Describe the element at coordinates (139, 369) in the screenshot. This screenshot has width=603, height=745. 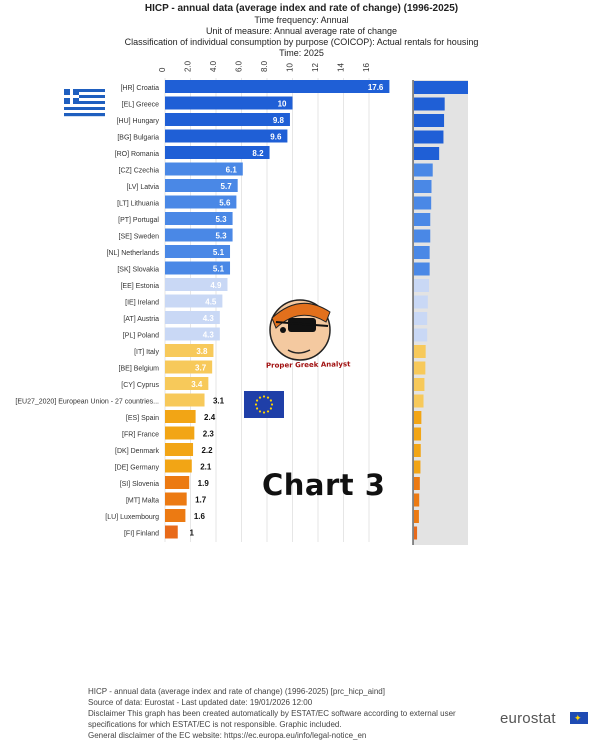
I see `category-label: [BE] Belgium` at that location.